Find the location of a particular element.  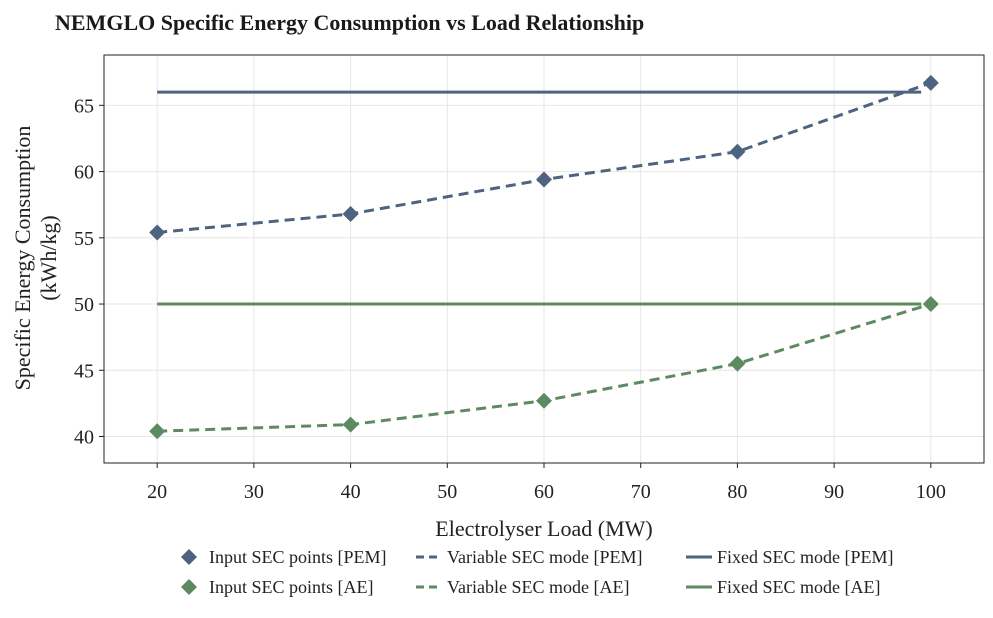

x-tick-label: 60 is located at coordinates (544, 492).